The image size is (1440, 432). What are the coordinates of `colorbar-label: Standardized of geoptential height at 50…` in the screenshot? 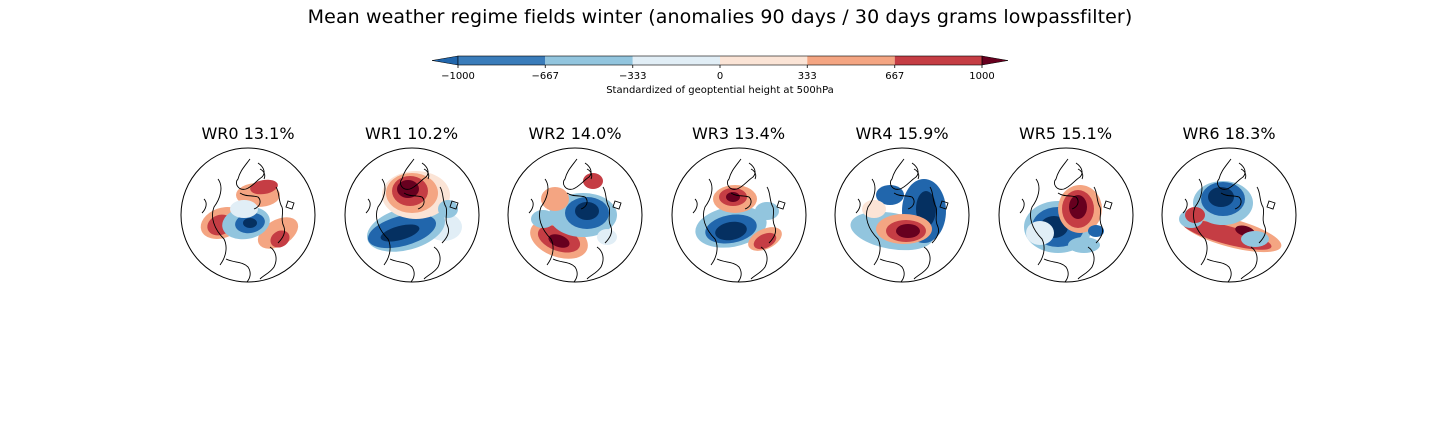 It's located at (720, 90).